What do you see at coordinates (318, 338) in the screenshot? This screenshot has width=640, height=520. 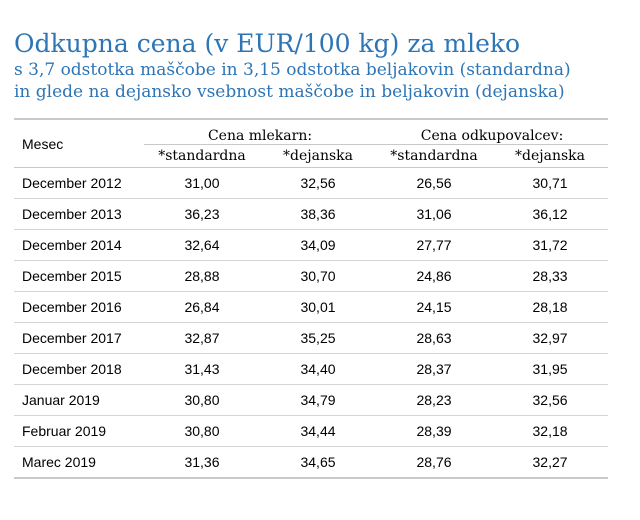 I see `cell-dairies-actual: 35,25` at bounding box center [318, 338].